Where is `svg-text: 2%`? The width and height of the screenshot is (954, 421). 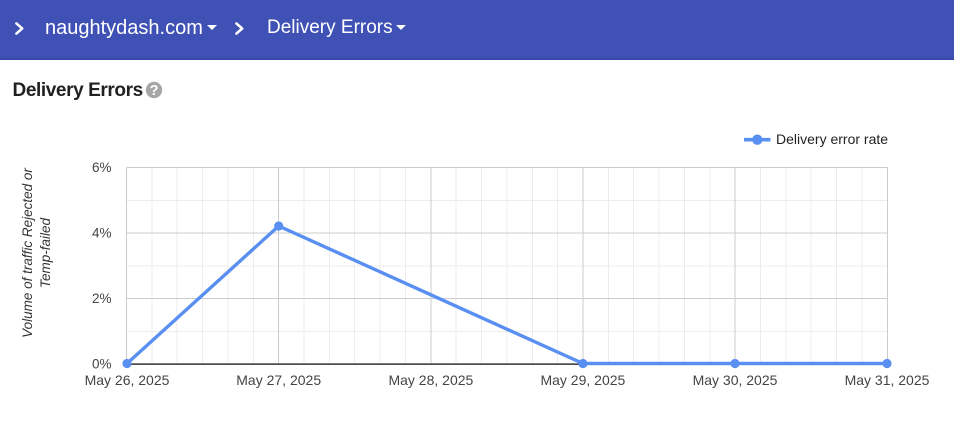
svg-text: 2% is located at coordinates (102, 298).